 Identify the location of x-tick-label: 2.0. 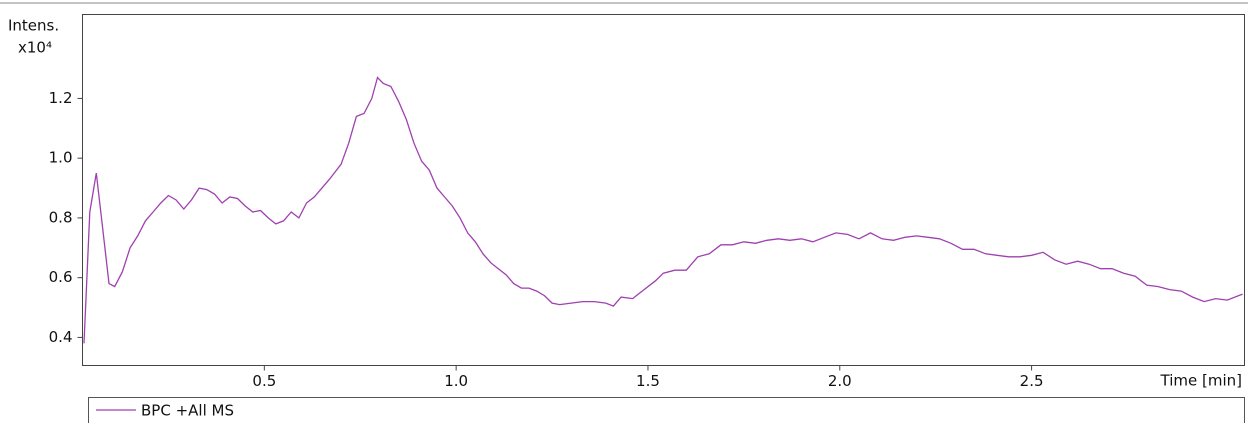
(840, 381).